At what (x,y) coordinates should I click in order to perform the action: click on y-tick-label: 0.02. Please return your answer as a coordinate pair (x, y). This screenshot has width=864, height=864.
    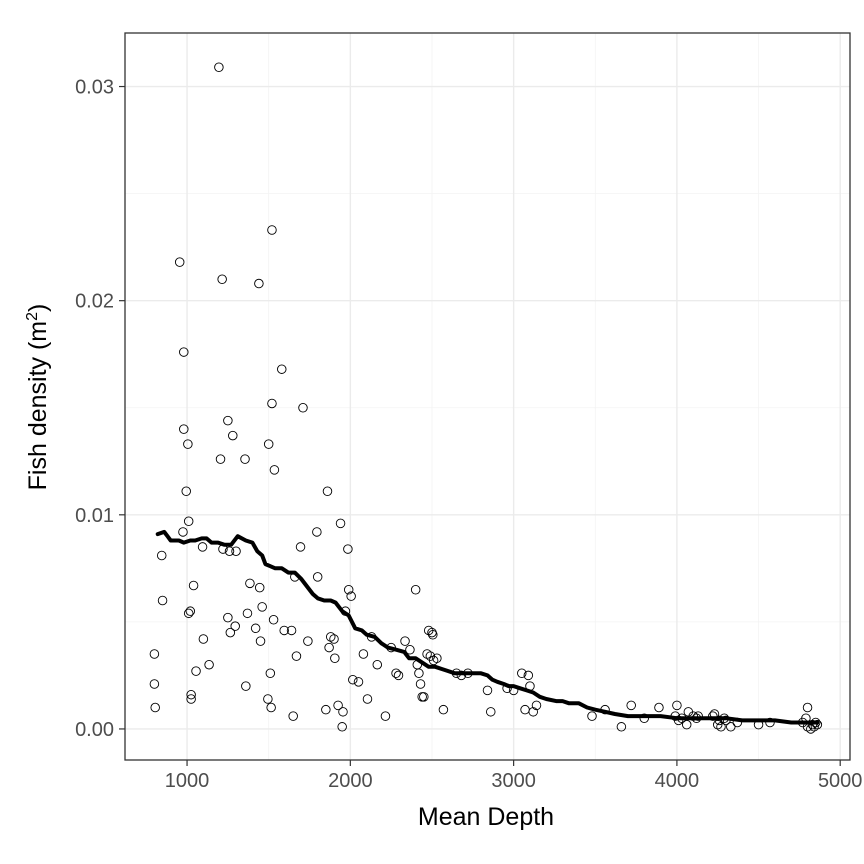
    Looking at the image, I should click on (94, 302).